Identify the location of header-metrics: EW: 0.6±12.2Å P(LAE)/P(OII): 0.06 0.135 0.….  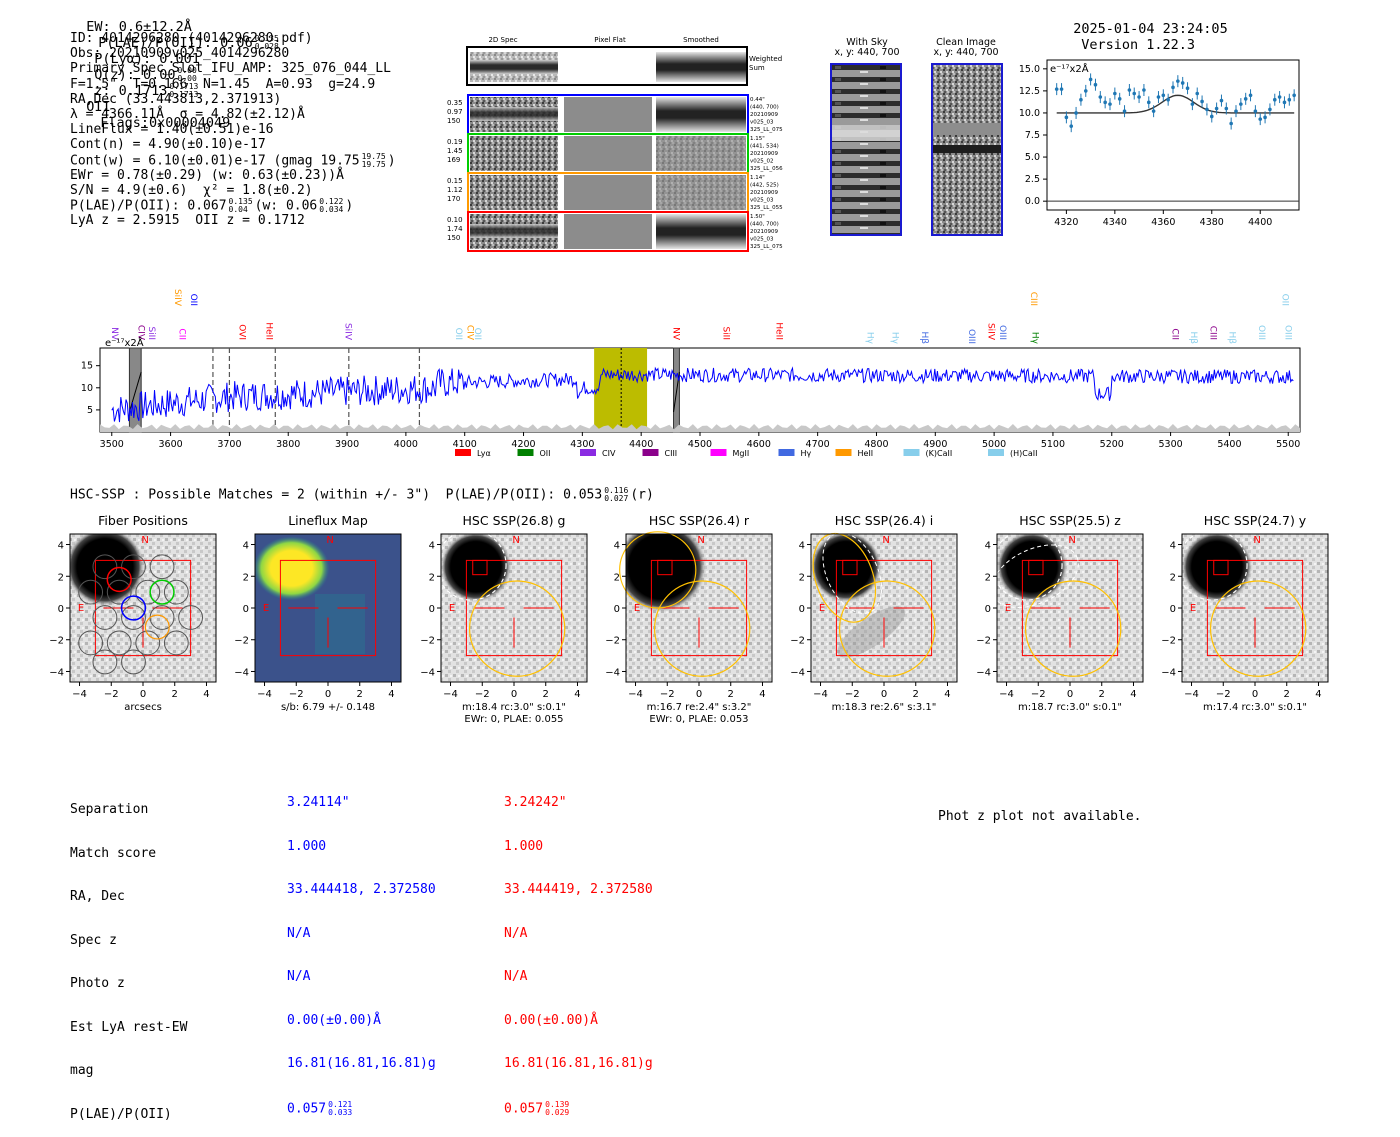
(175, 67).